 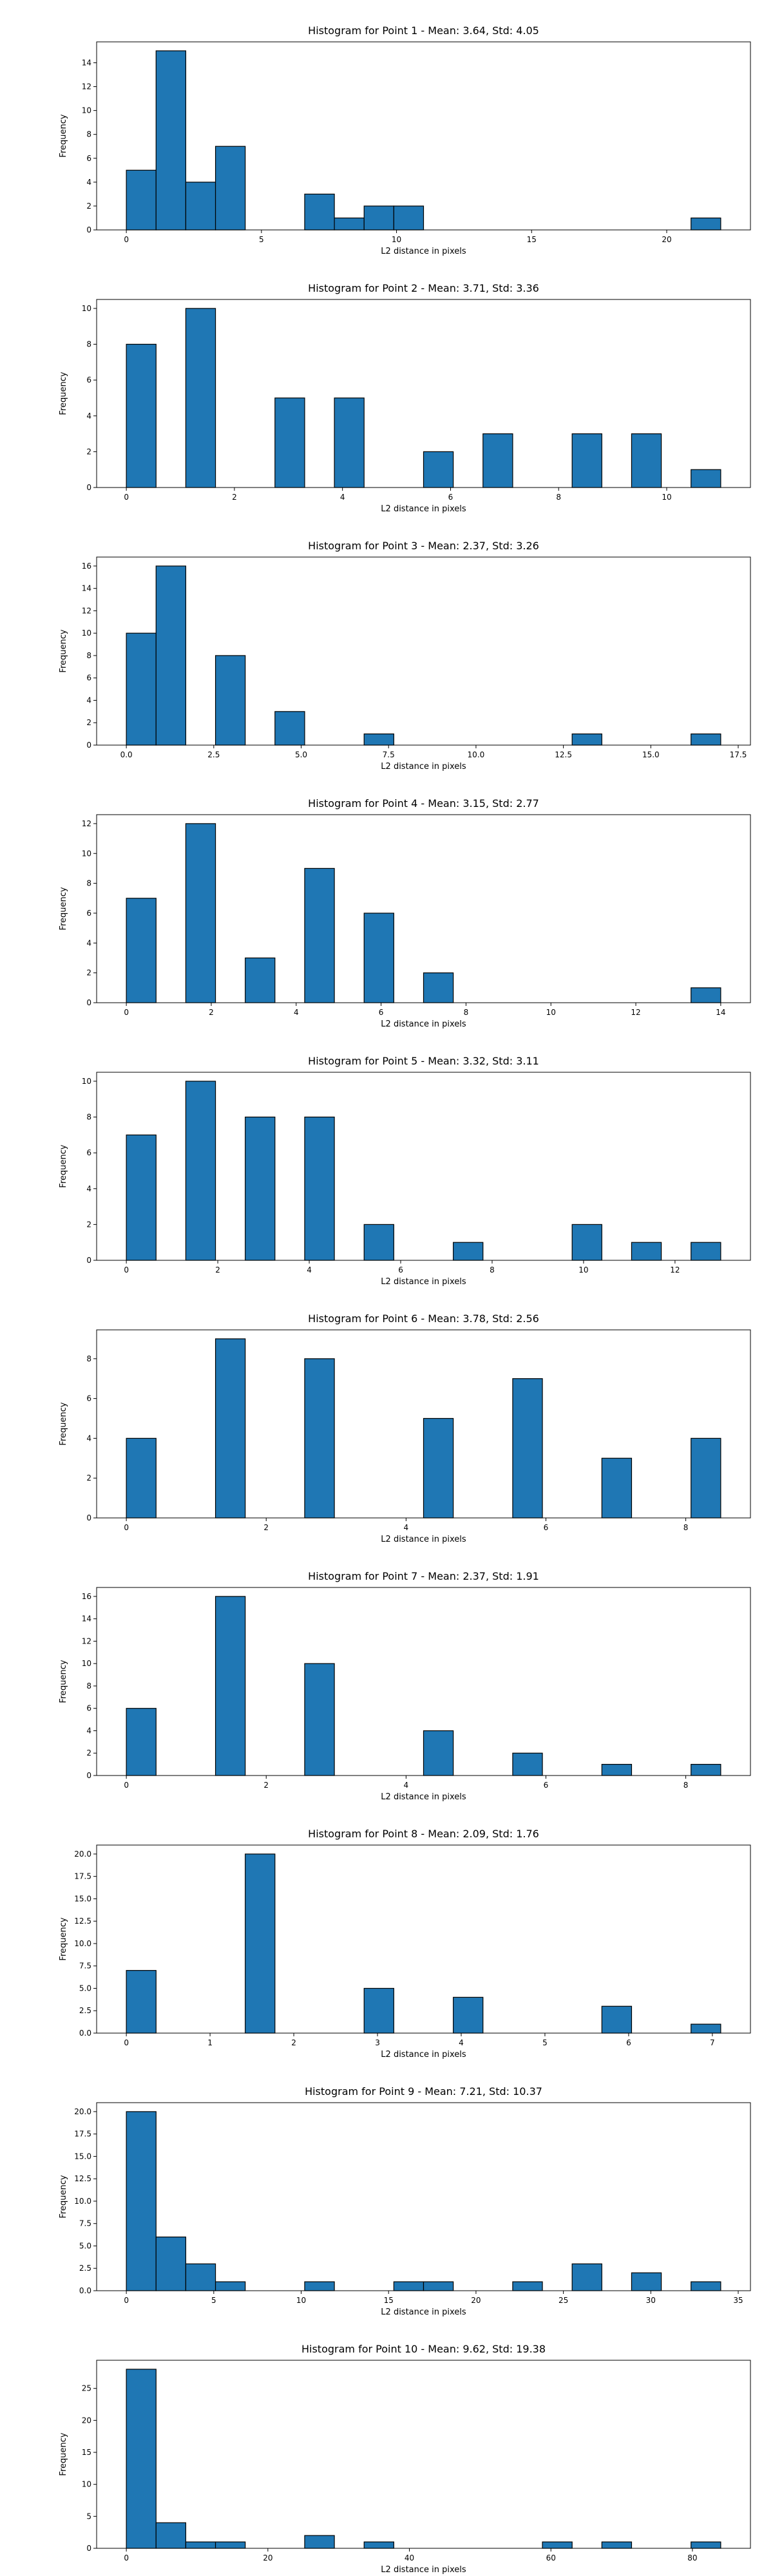 I want to click on x-tick-label: 15, so click(x=389, y=2300).